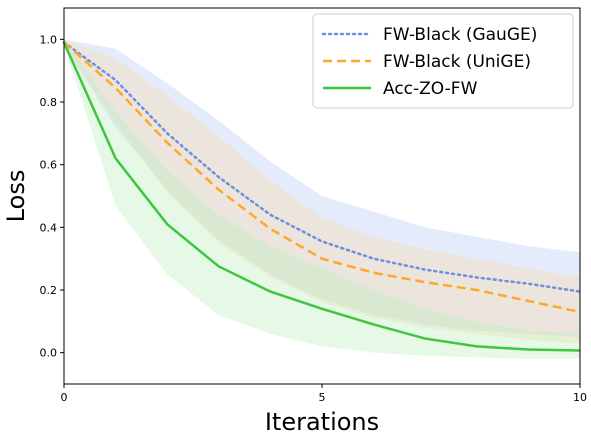 The height and width of the screenshot is (434, 591). What do you see at coordinates (460, 35) in the screenshot?
I see `legend-label-0: FW-Black (GauGE)` at bounding box center [460, 35].